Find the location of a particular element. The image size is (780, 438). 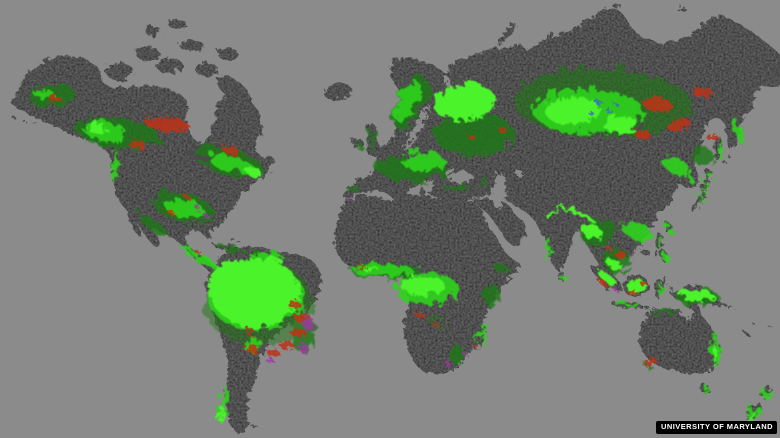

forest-congo-bright is located at coordinates (420, 283).